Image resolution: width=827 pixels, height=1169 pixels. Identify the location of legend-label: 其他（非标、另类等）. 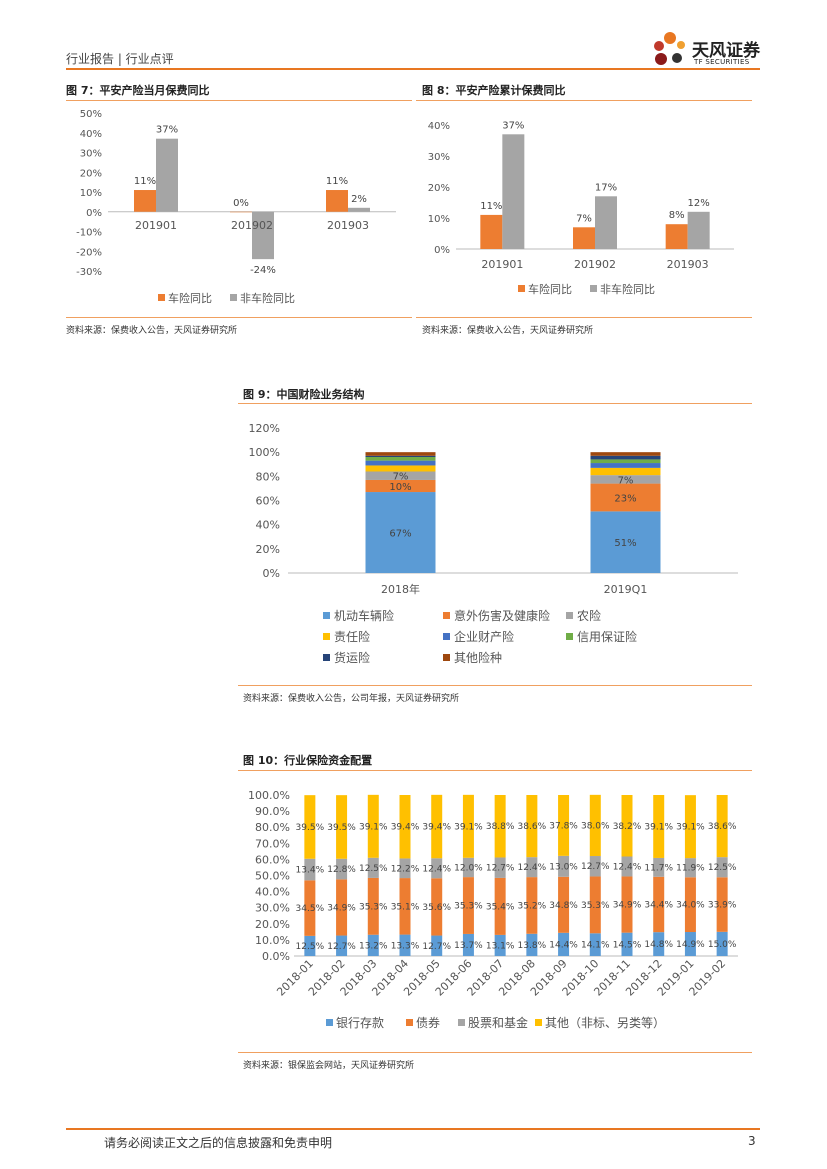
(605, 1023).